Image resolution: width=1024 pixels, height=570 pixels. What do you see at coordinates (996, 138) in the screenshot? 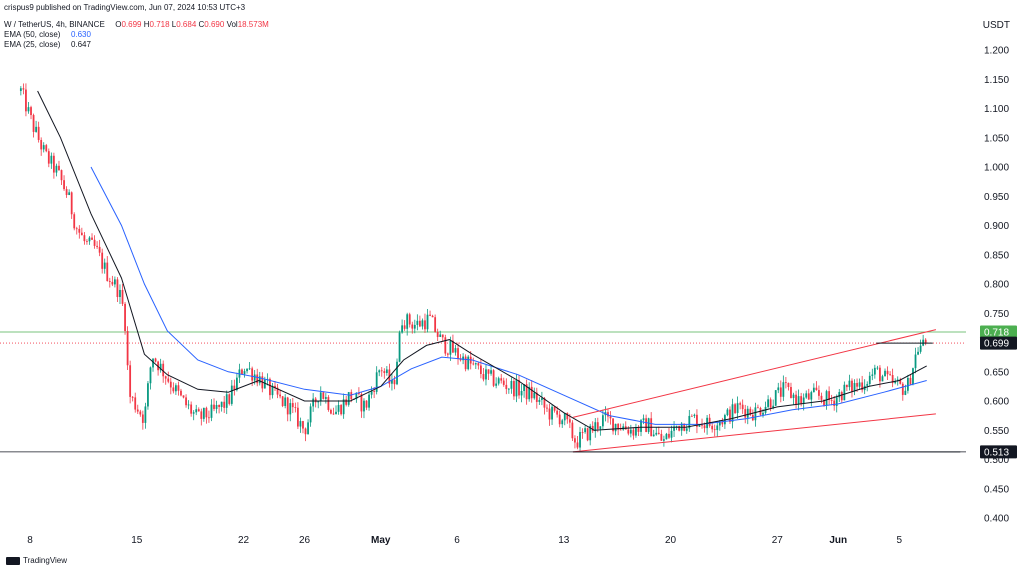
I see `y-tick-label: 1.050` at bounding box center [996, 138].